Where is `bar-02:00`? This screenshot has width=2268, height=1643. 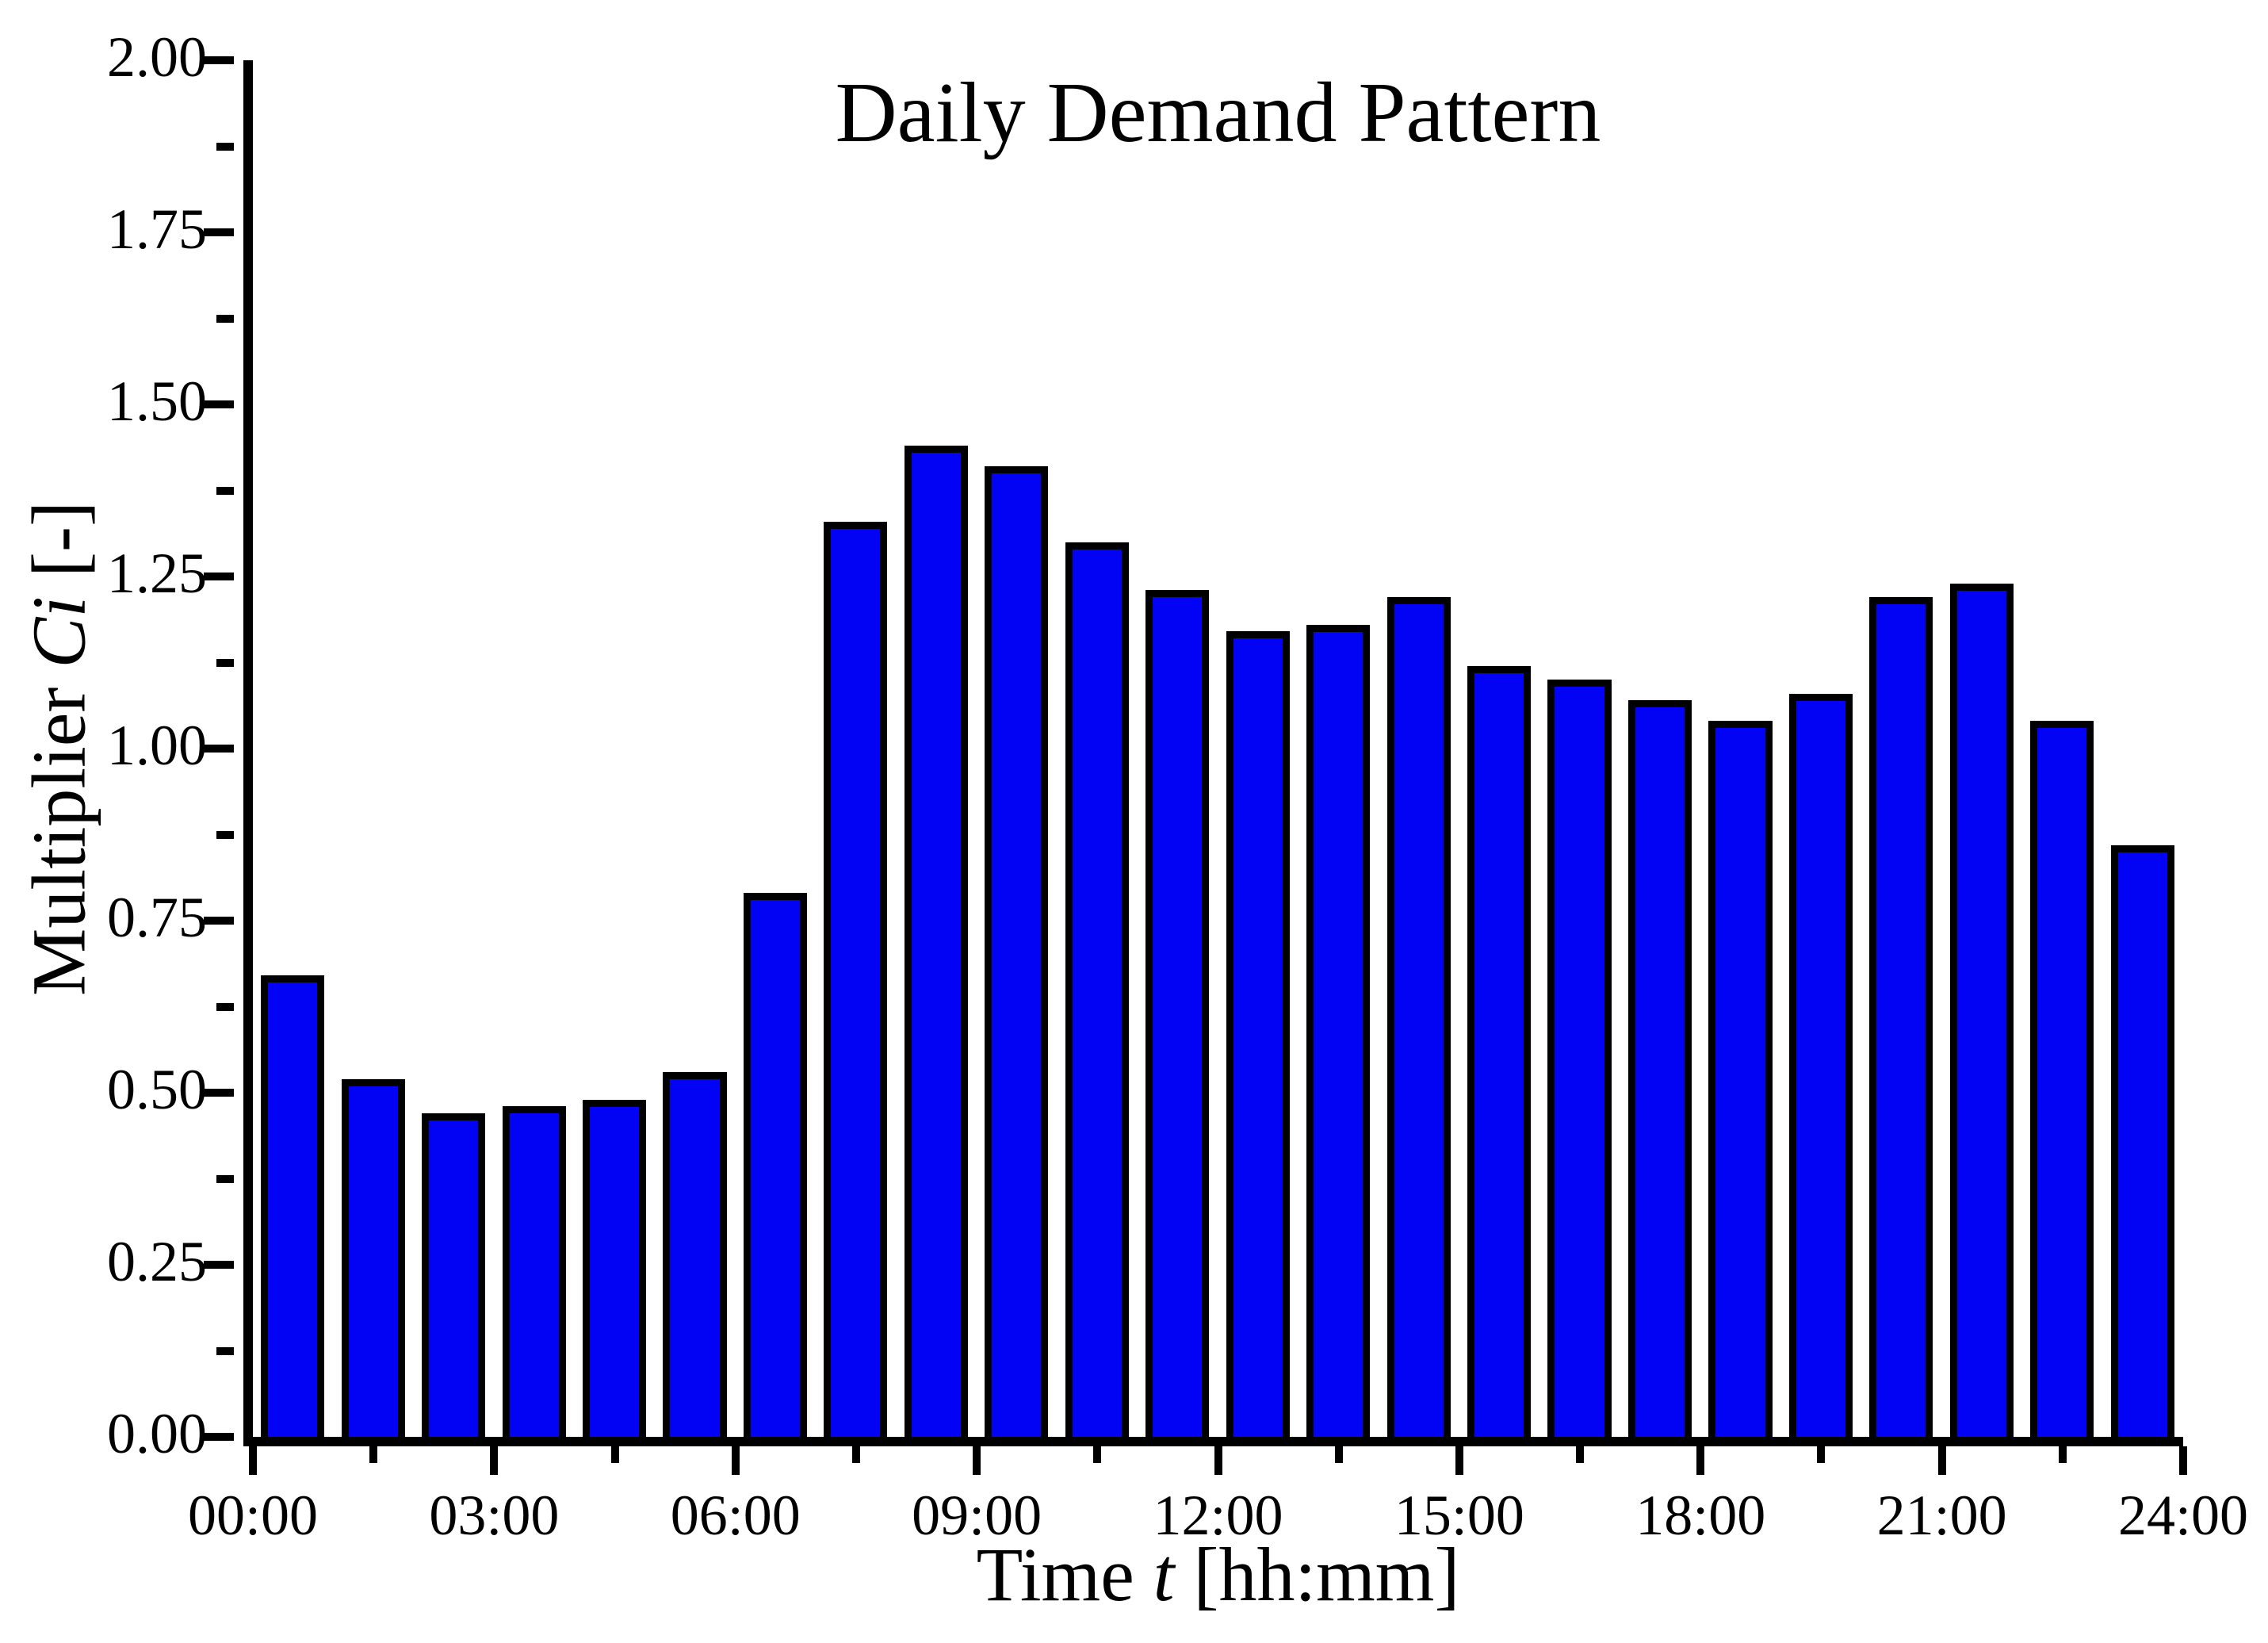 bar-02:00 is located at coordinates (454, 1275).